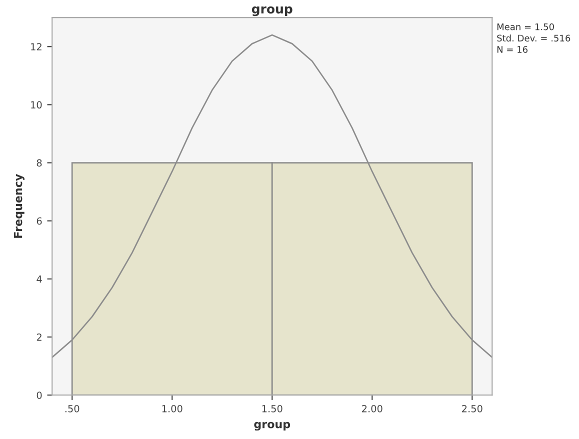 The width and height of the screenshot is (579, 439). I want to click on y-axis-title: Frequency, so click(19, 206).